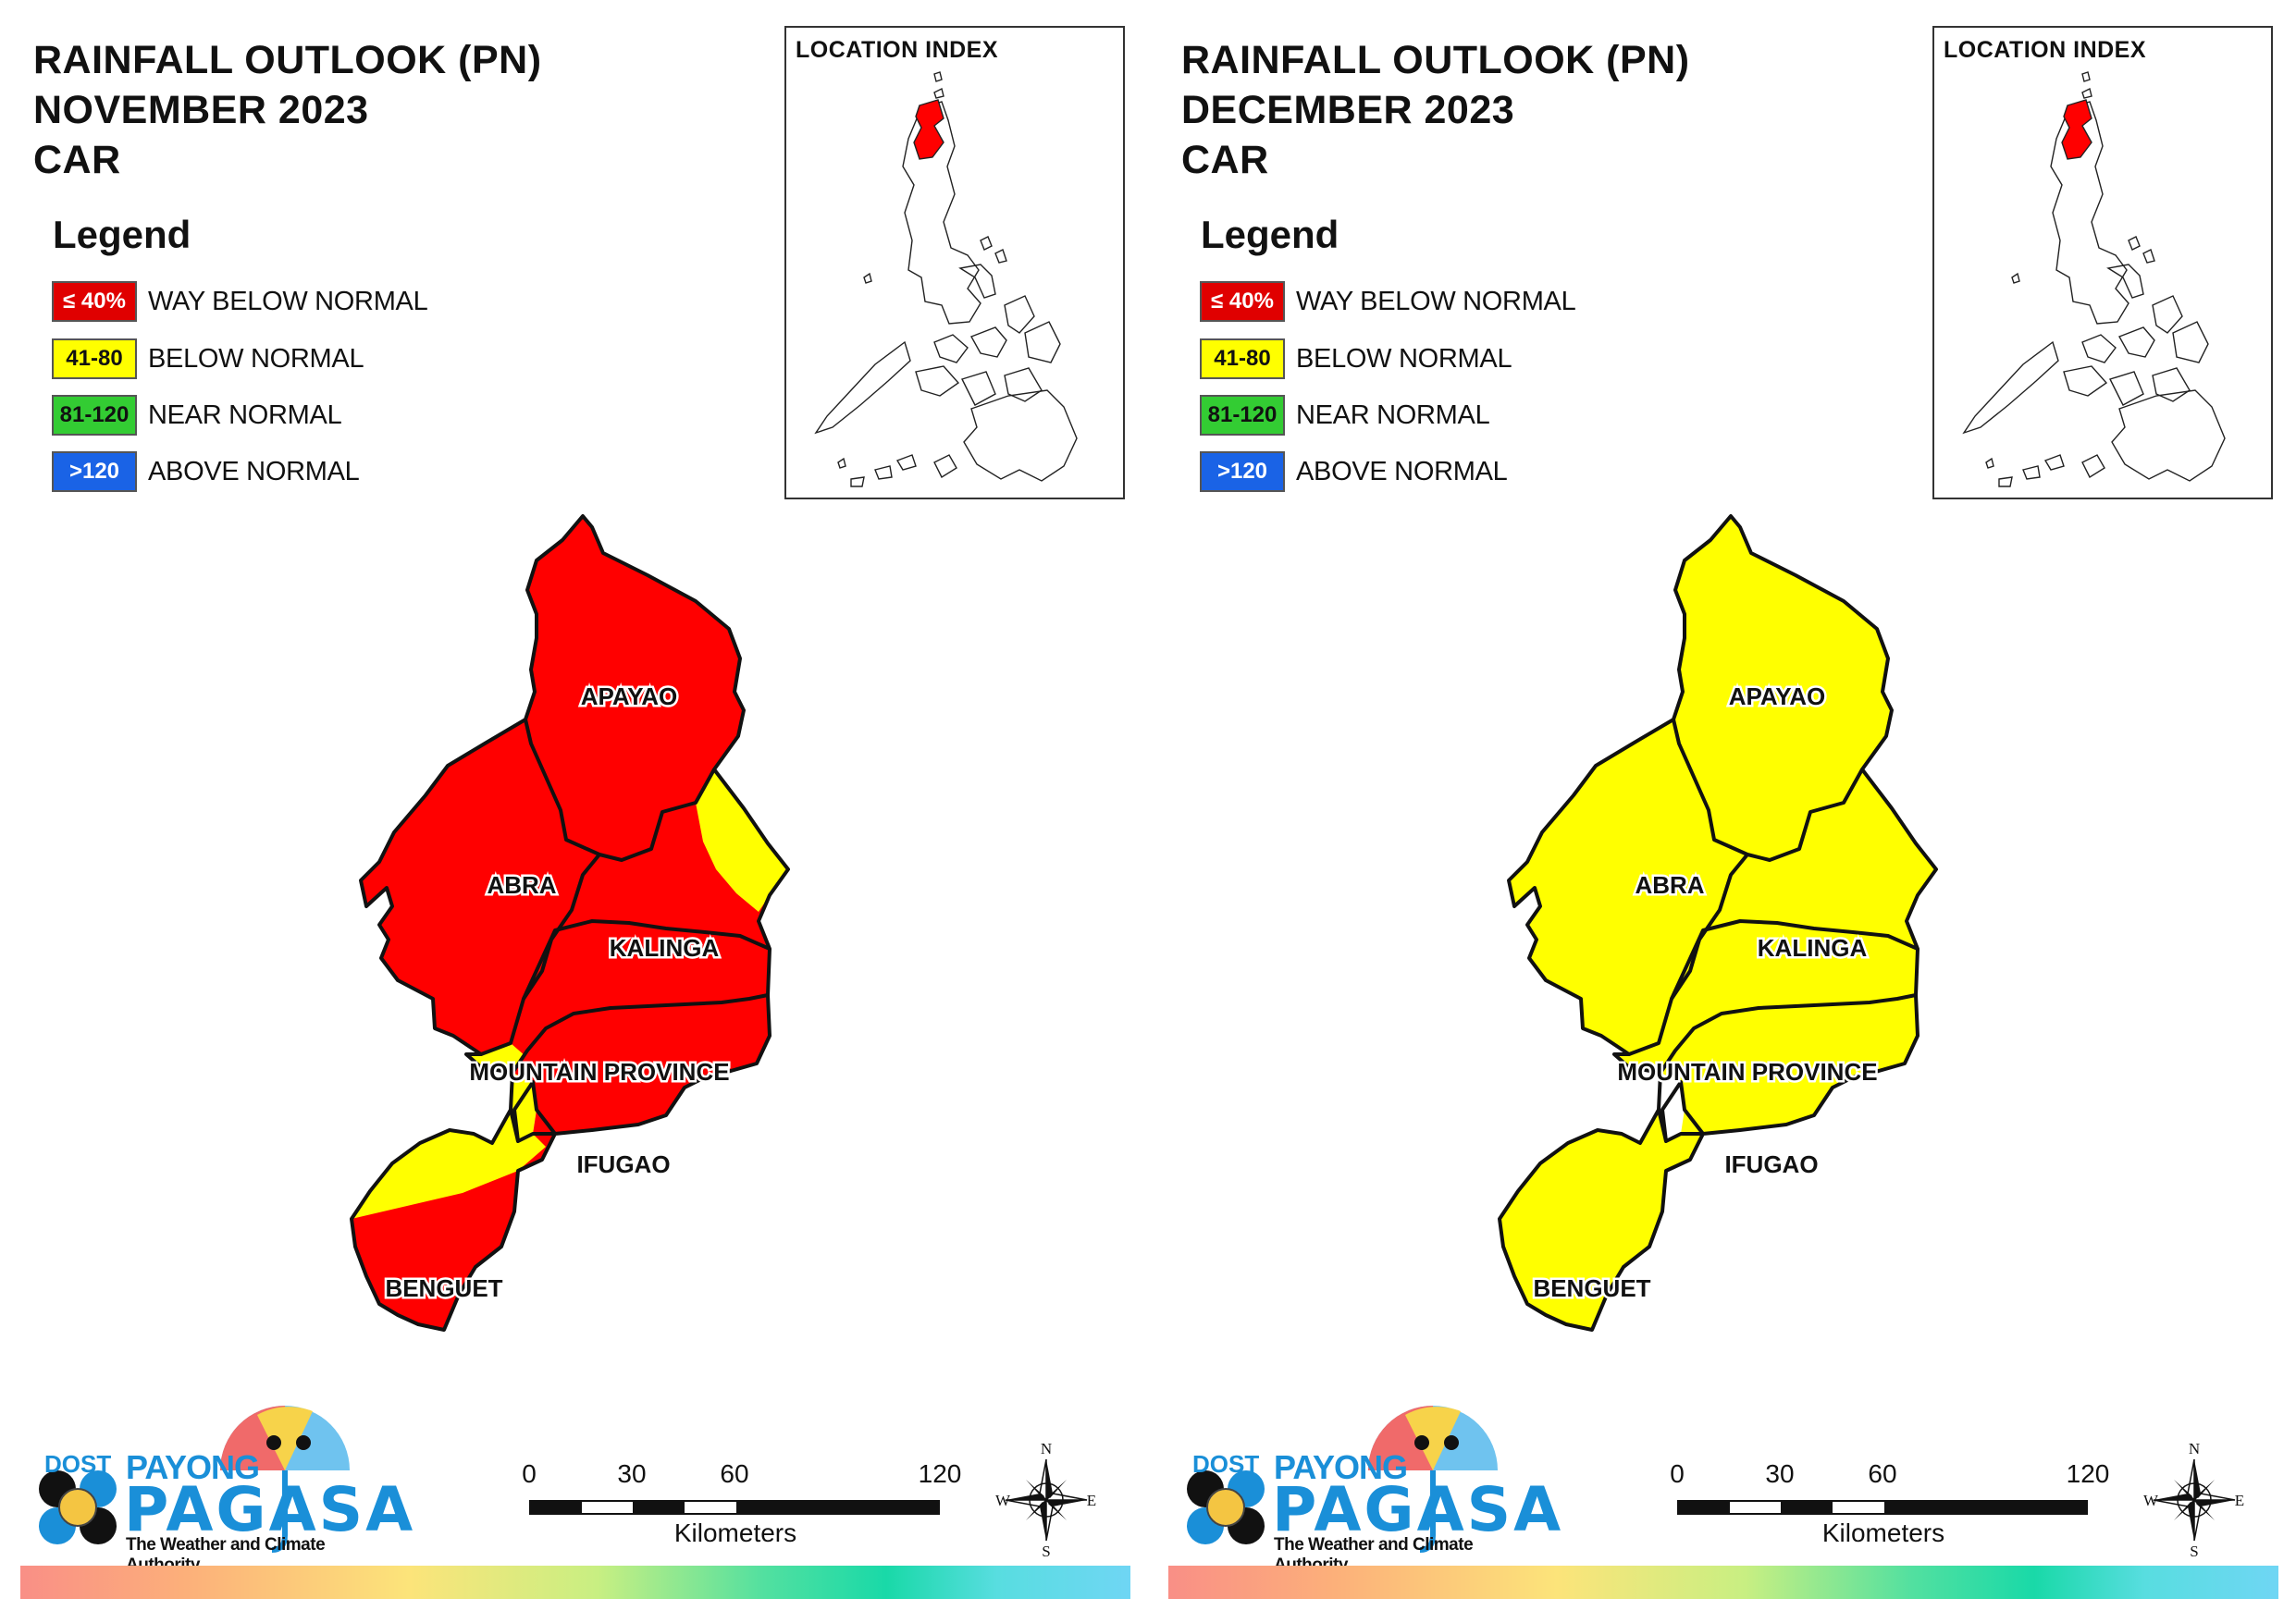 This screenshot has width=2296, height=1623. What do you see at coordinates (1348, 110) in the screenshot?
I see `title-line-2: DECEMBER 2023` at bounding box center [1348, 110].